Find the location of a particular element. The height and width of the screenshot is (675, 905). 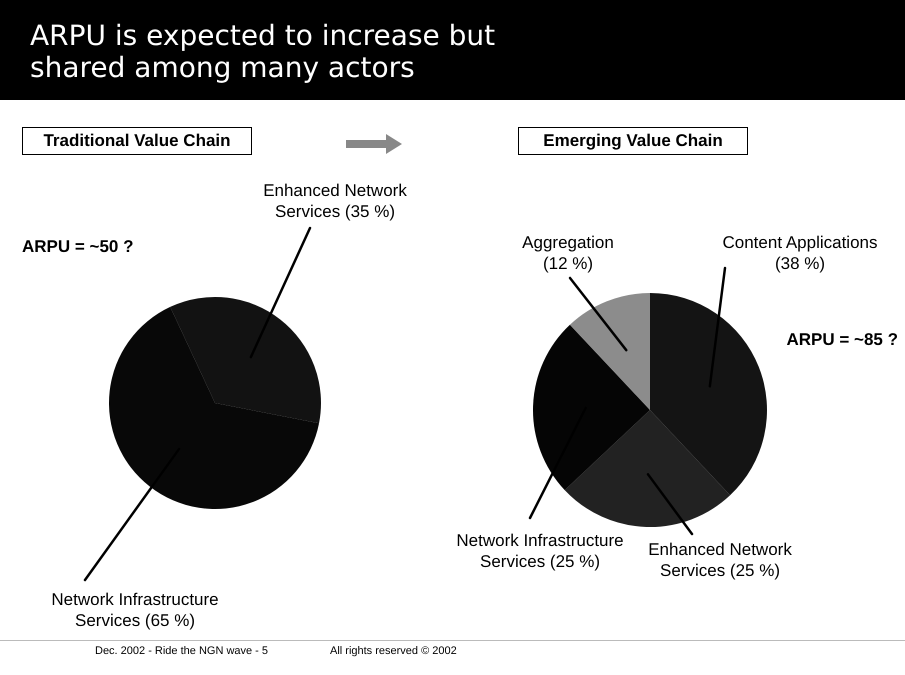

text: Dec. 2002 - Ride the NGN wave - 5 is located at coordinates (181, 651).